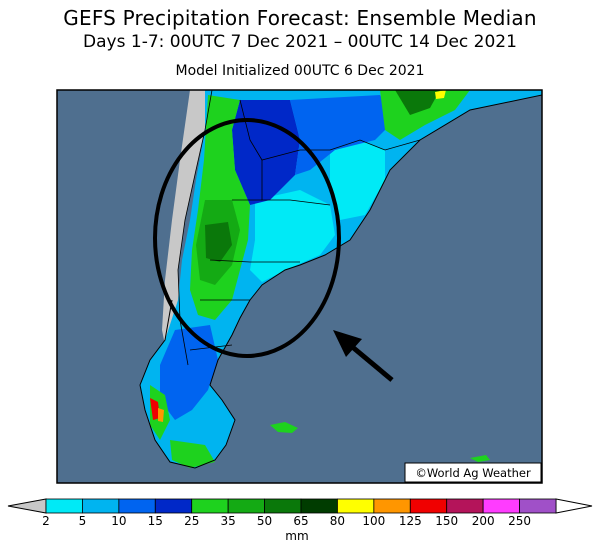  What do you see at coordinates (191, 521) in the screenshot?
I see `legend-tick-label: 25` at bounding box center [191, 521].